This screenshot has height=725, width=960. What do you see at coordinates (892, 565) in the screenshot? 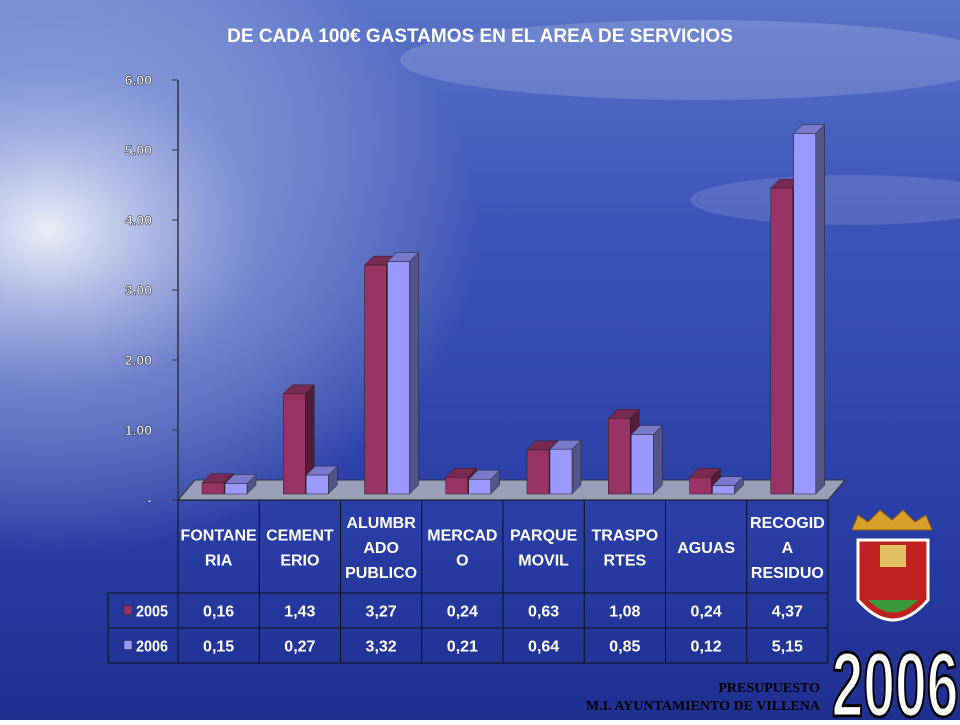
I see `coat-of-arms` at bounding box center [892, 565].